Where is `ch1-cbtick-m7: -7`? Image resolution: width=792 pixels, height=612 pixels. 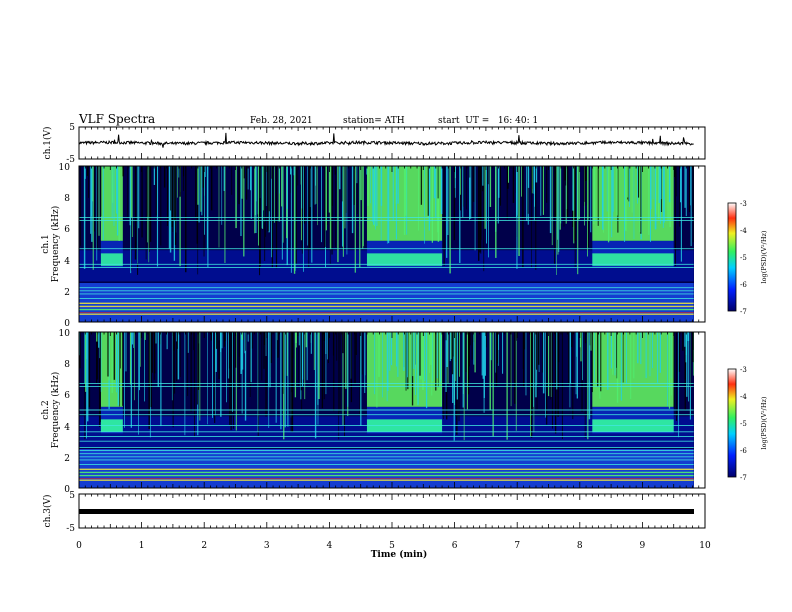
ch1-cbtick-m7: -7 is located at coordinates (743, 312).